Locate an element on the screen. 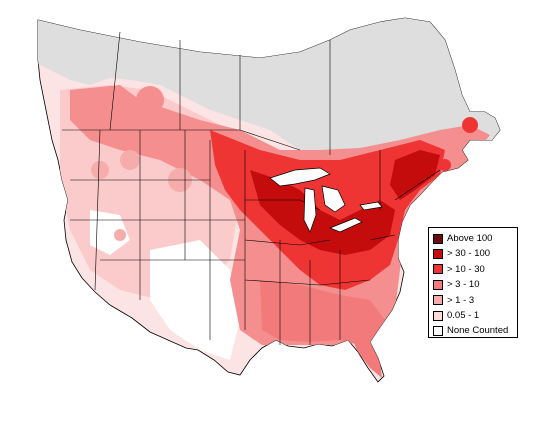 This screenshot has height=427, width=553. legend-item-4: > 1 - 3 is located at coordinates (475, 300).